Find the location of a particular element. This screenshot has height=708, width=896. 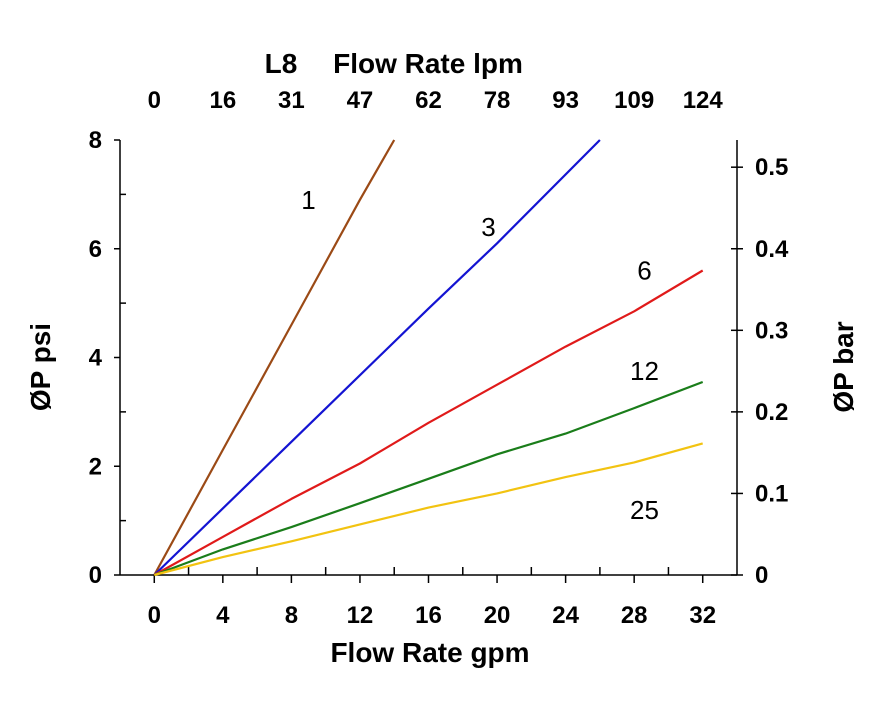

series-label-1: 1 is located at coordinates (308, 200).